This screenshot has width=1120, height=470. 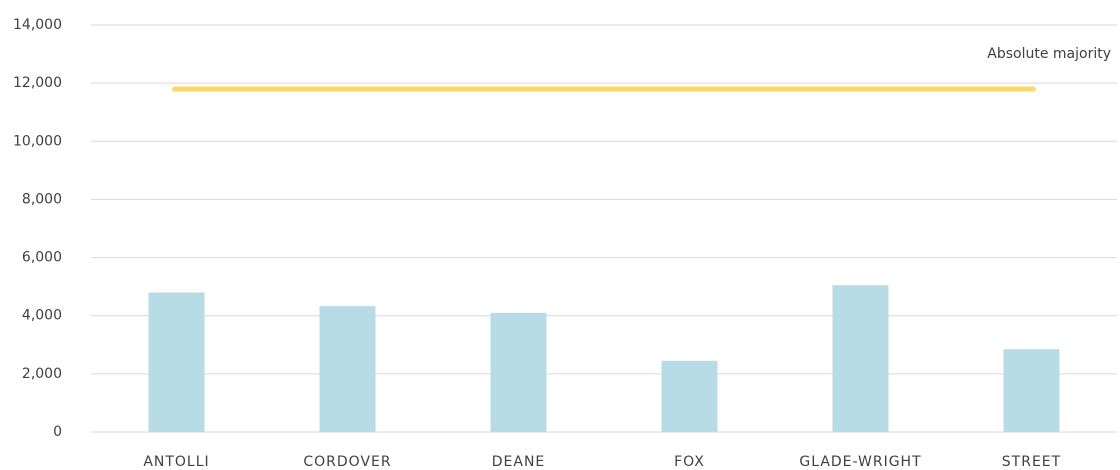 I want to click on y-tick-label: 10,000, so click(x=37, y=141).